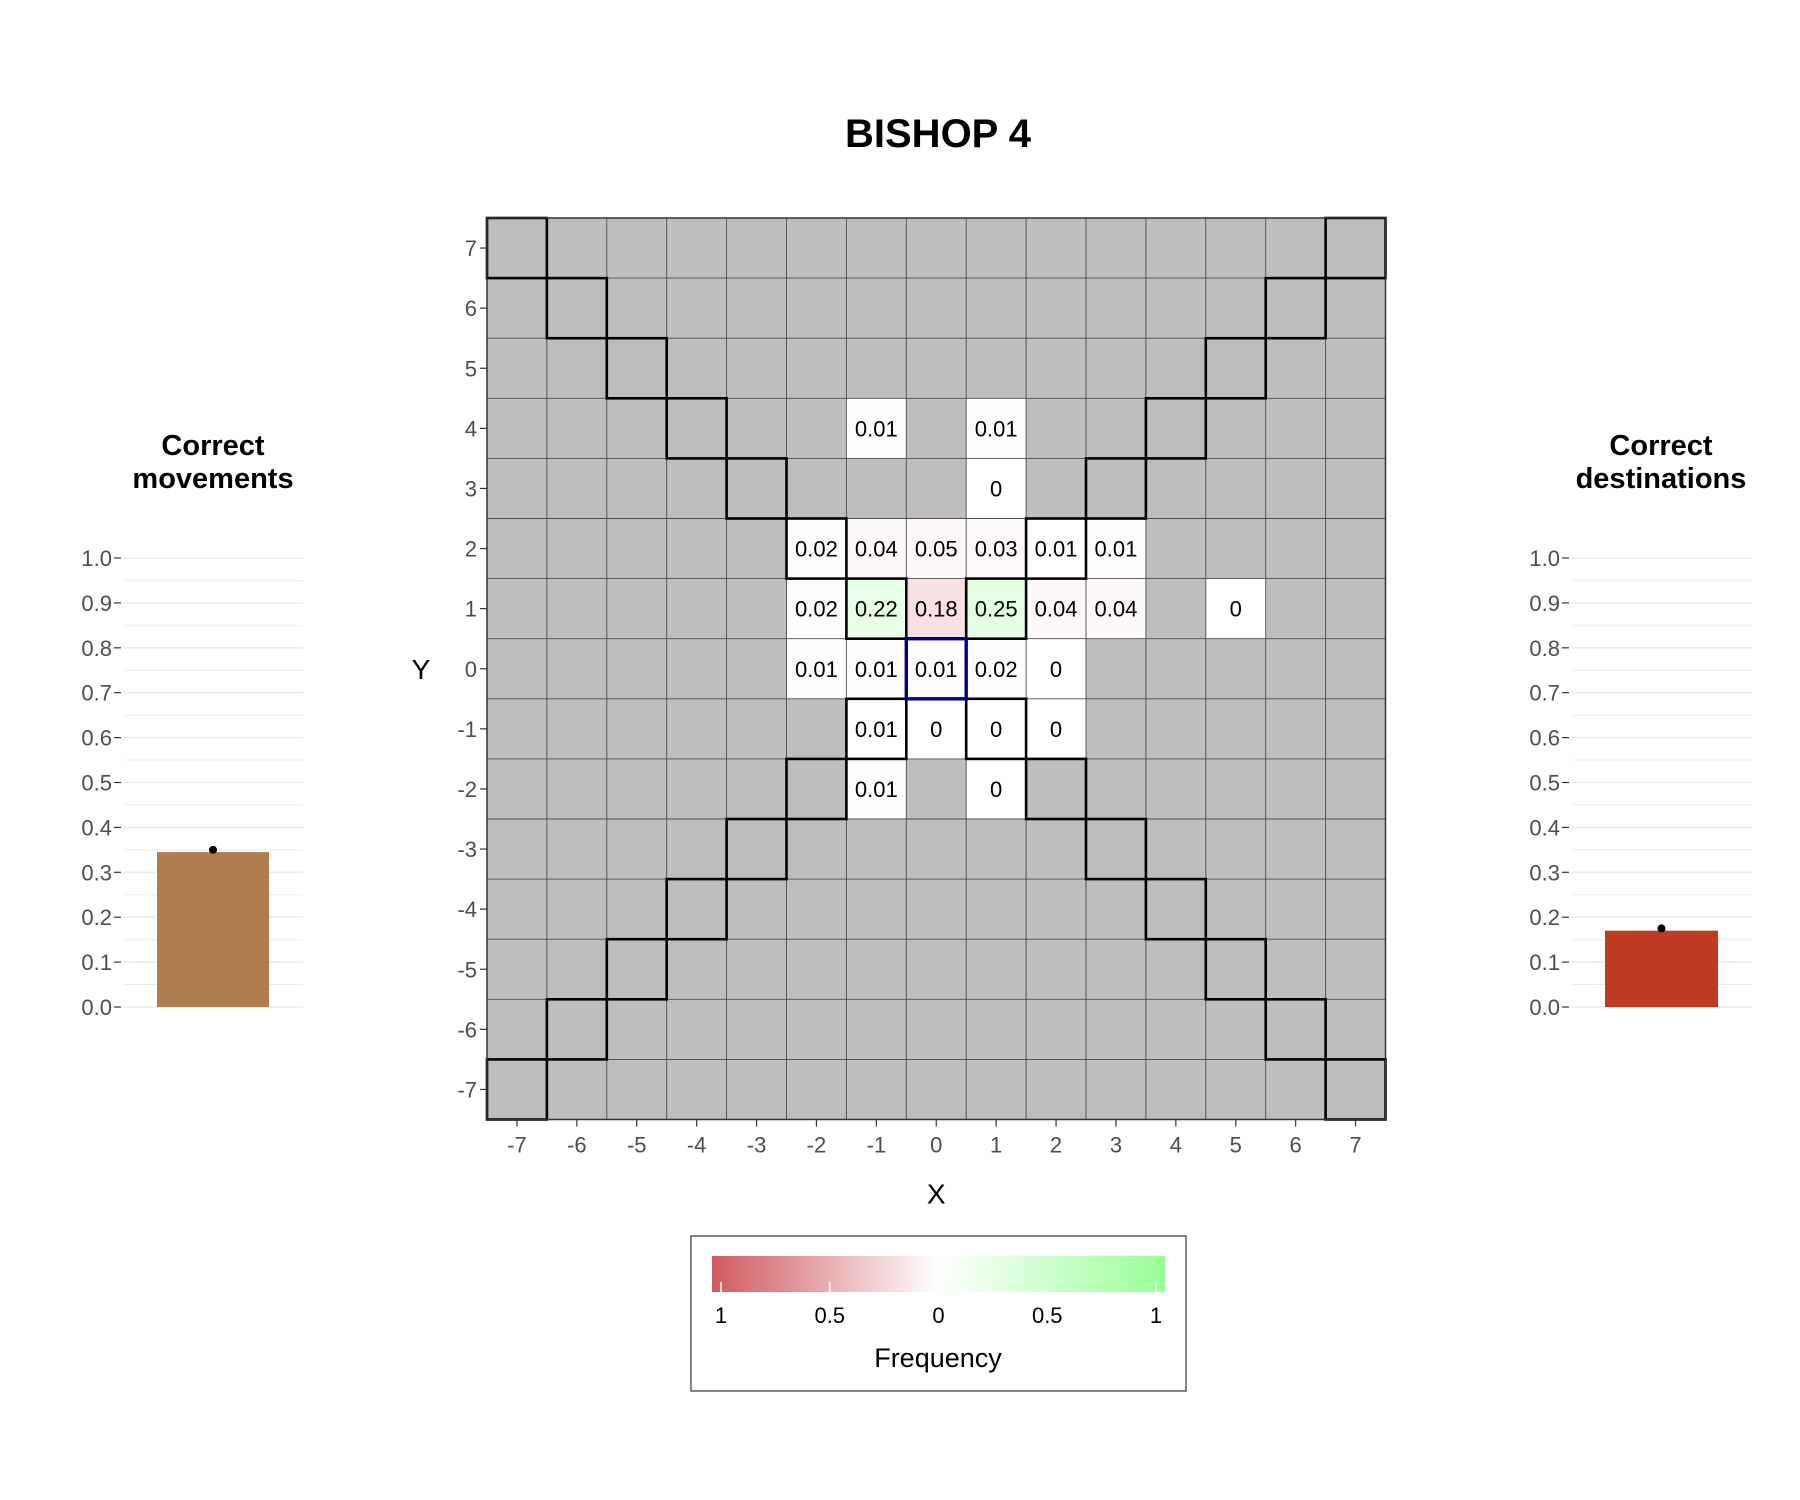 This screenshot has width=1800, height=1500. I want to click on x-tick-label: -7, so click(517, 1145).